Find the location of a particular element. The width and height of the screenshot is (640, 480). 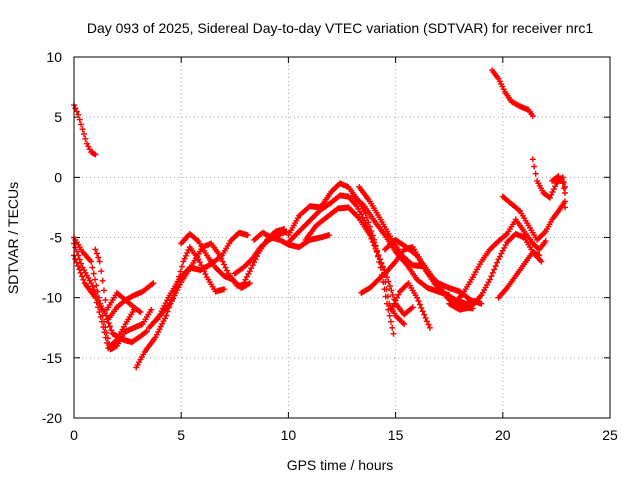

series-prn-w is located at coordinates (495, 271).